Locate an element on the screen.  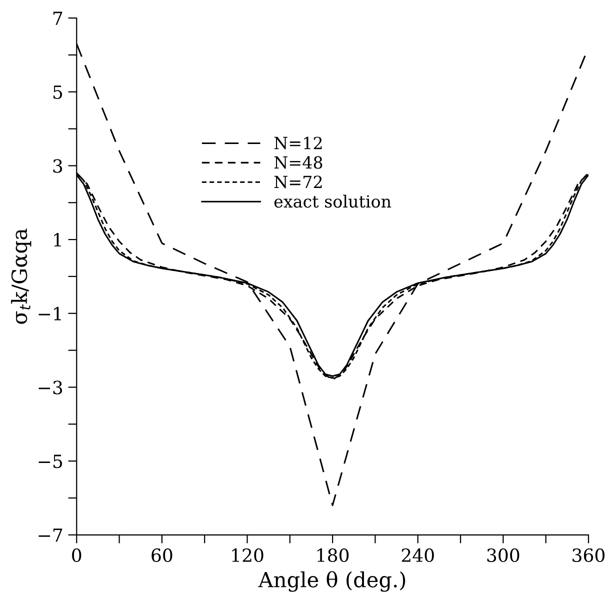
y-tick-label: 7 is located at coordinates (57, 18).